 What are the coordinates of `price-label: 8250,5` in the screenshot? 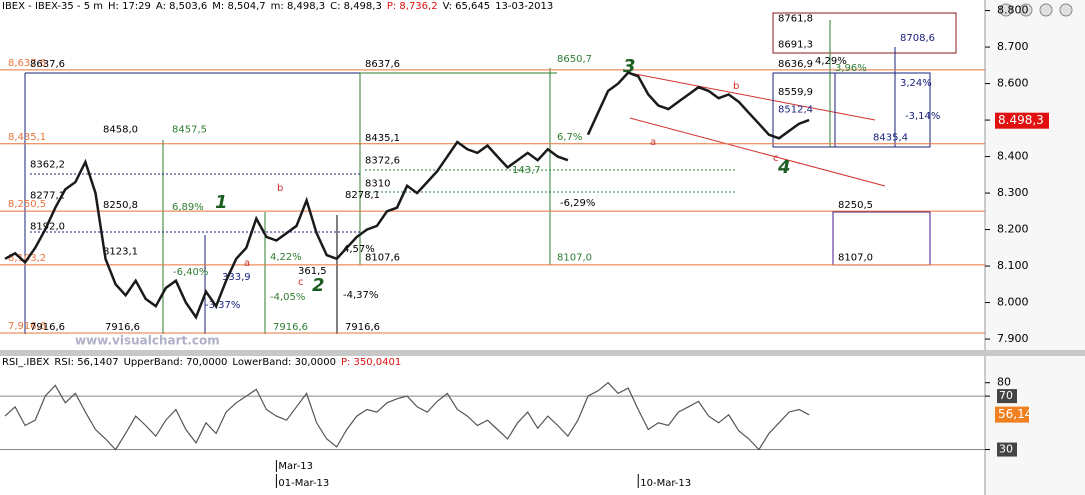 It's located at (855, 205).